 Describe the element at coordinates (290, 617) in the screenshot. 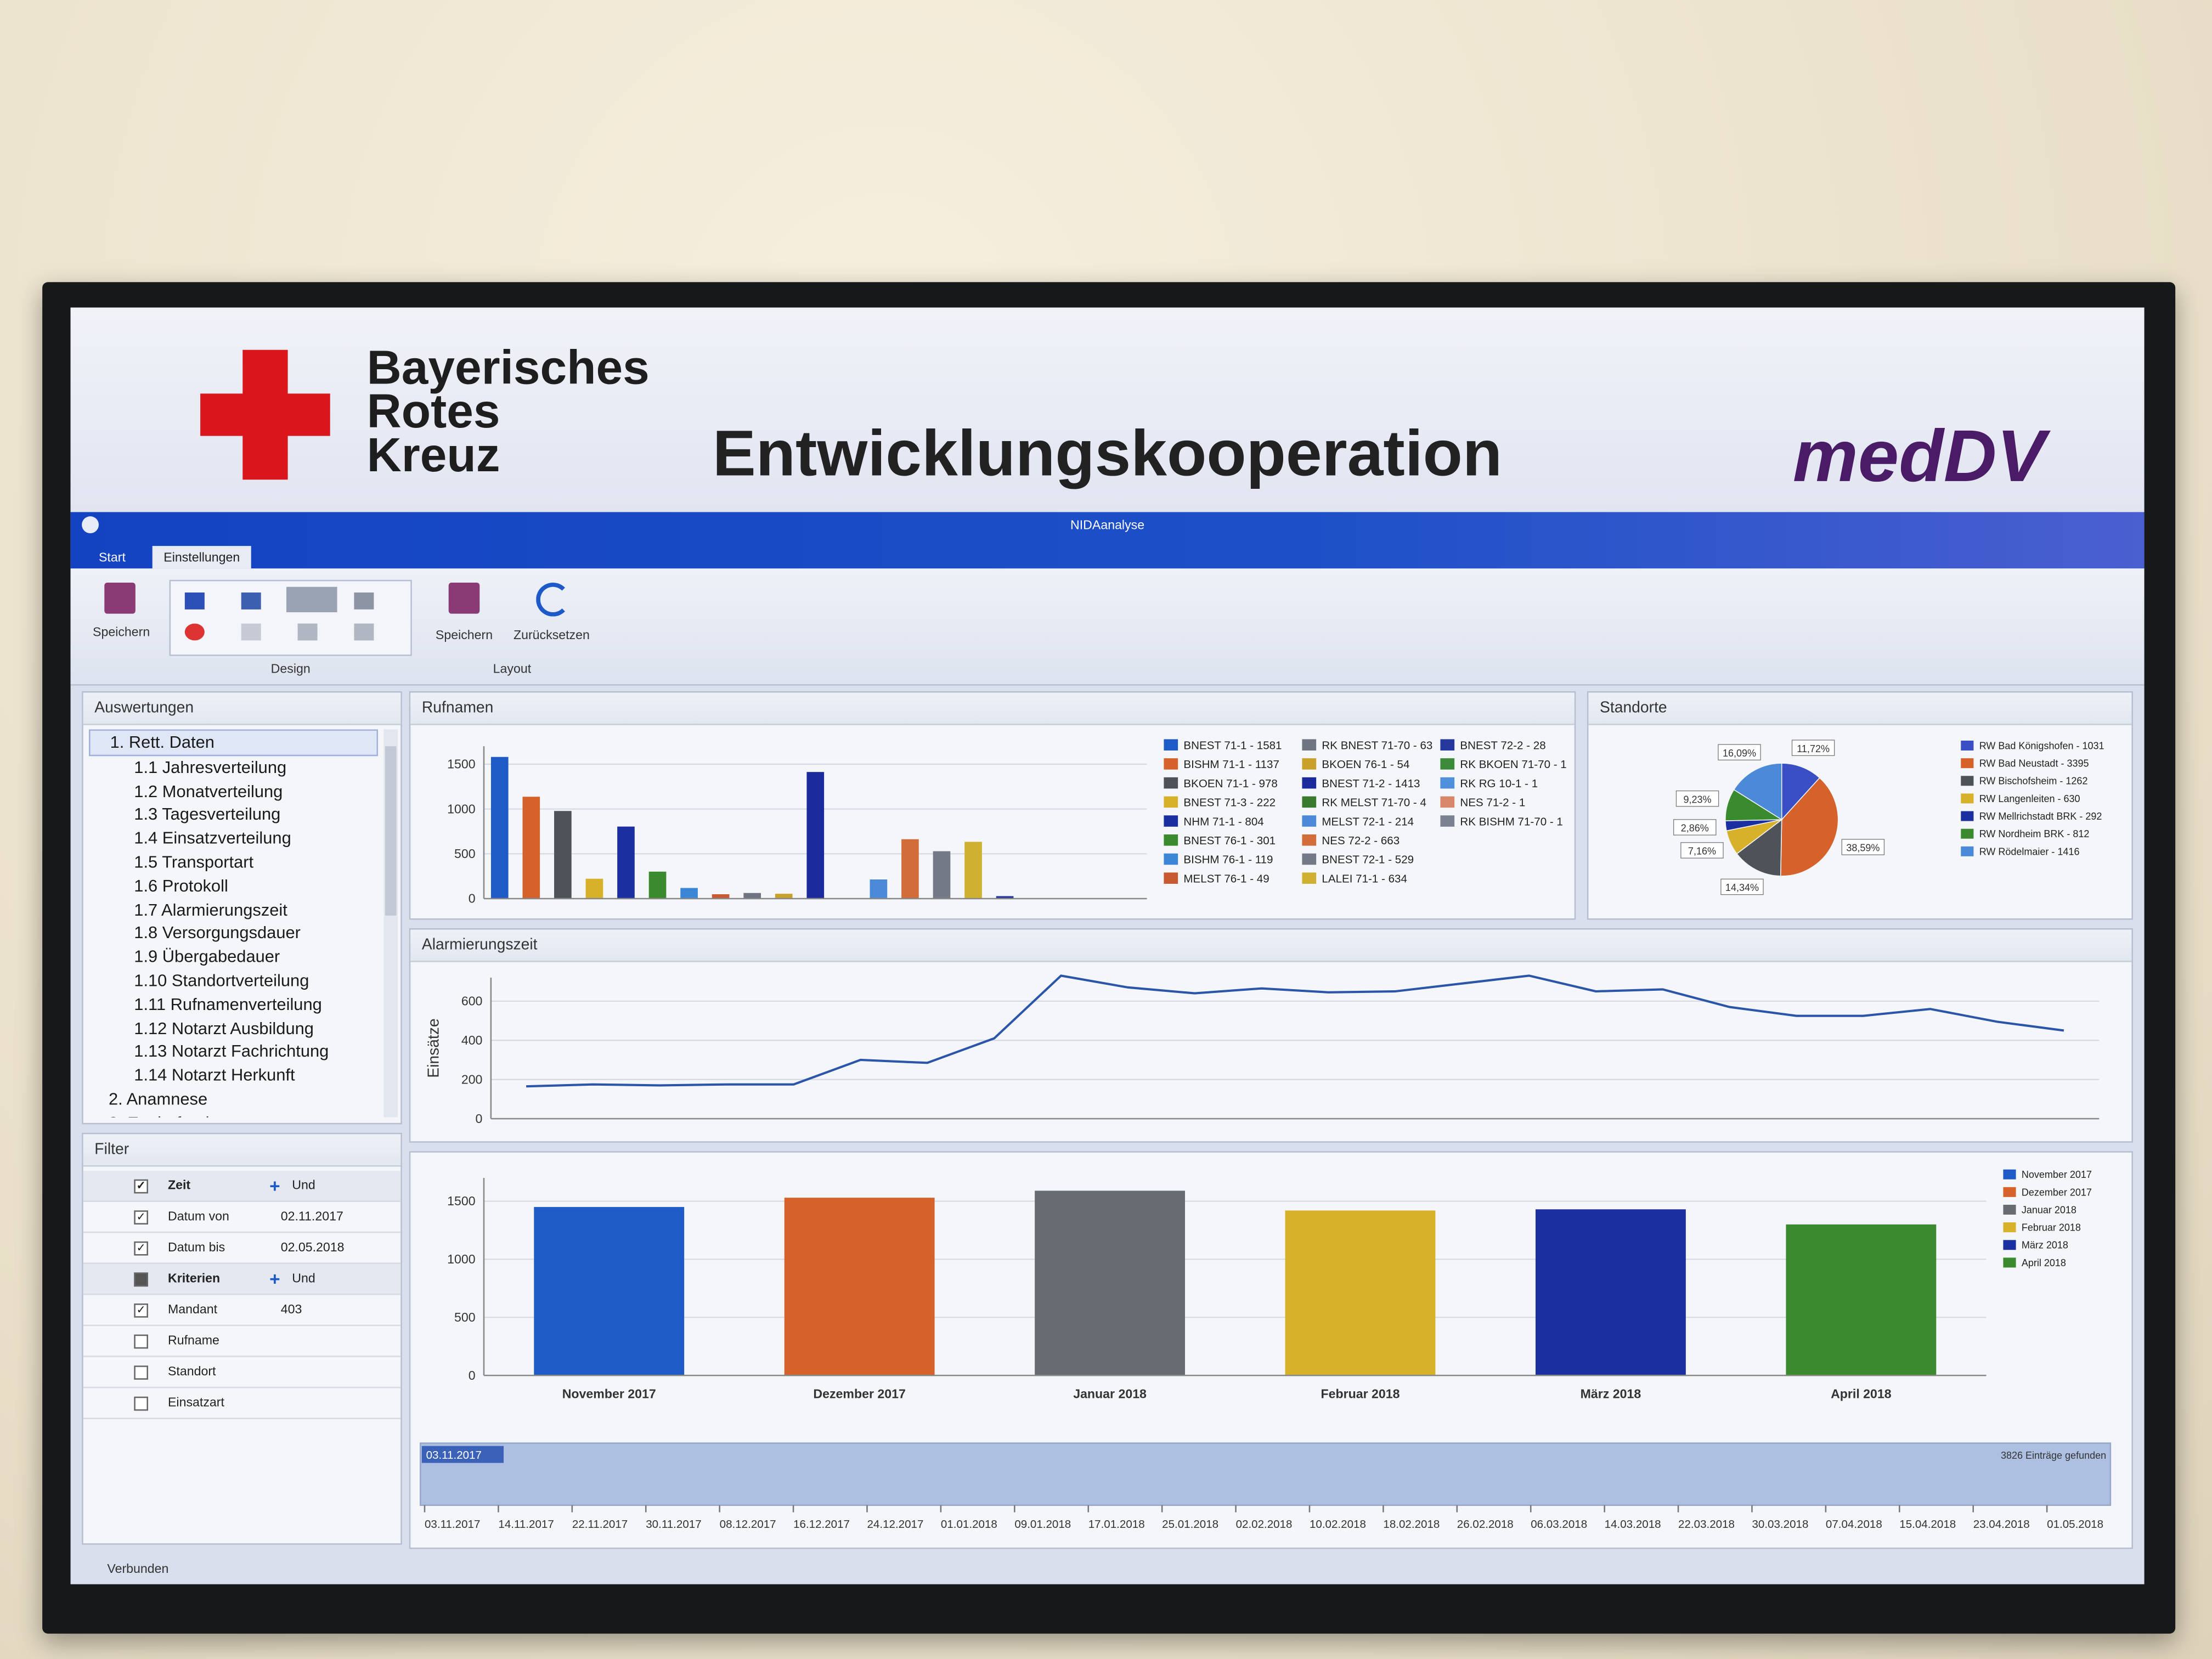

I see `design-gallery` at that location.